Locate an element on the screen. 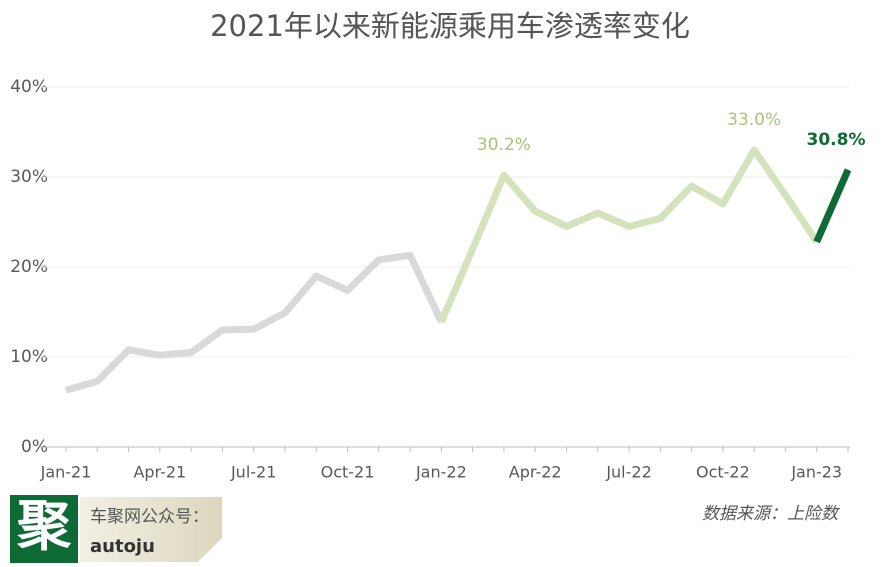 The width and height of the screenshot is (886, 567). y-tick-label: 20% is located at coordinates (29, 267).